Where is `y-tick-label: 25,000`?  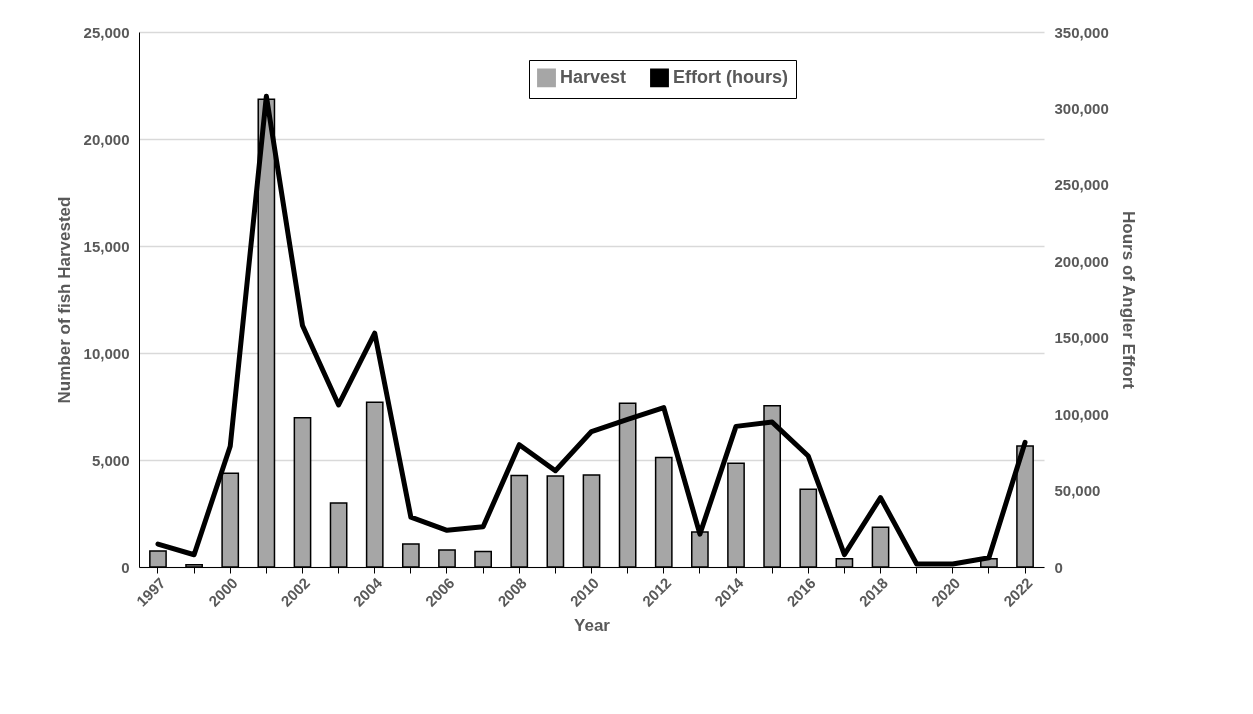
y-tick-label: 25,000 is located at coordinates (106, 32).